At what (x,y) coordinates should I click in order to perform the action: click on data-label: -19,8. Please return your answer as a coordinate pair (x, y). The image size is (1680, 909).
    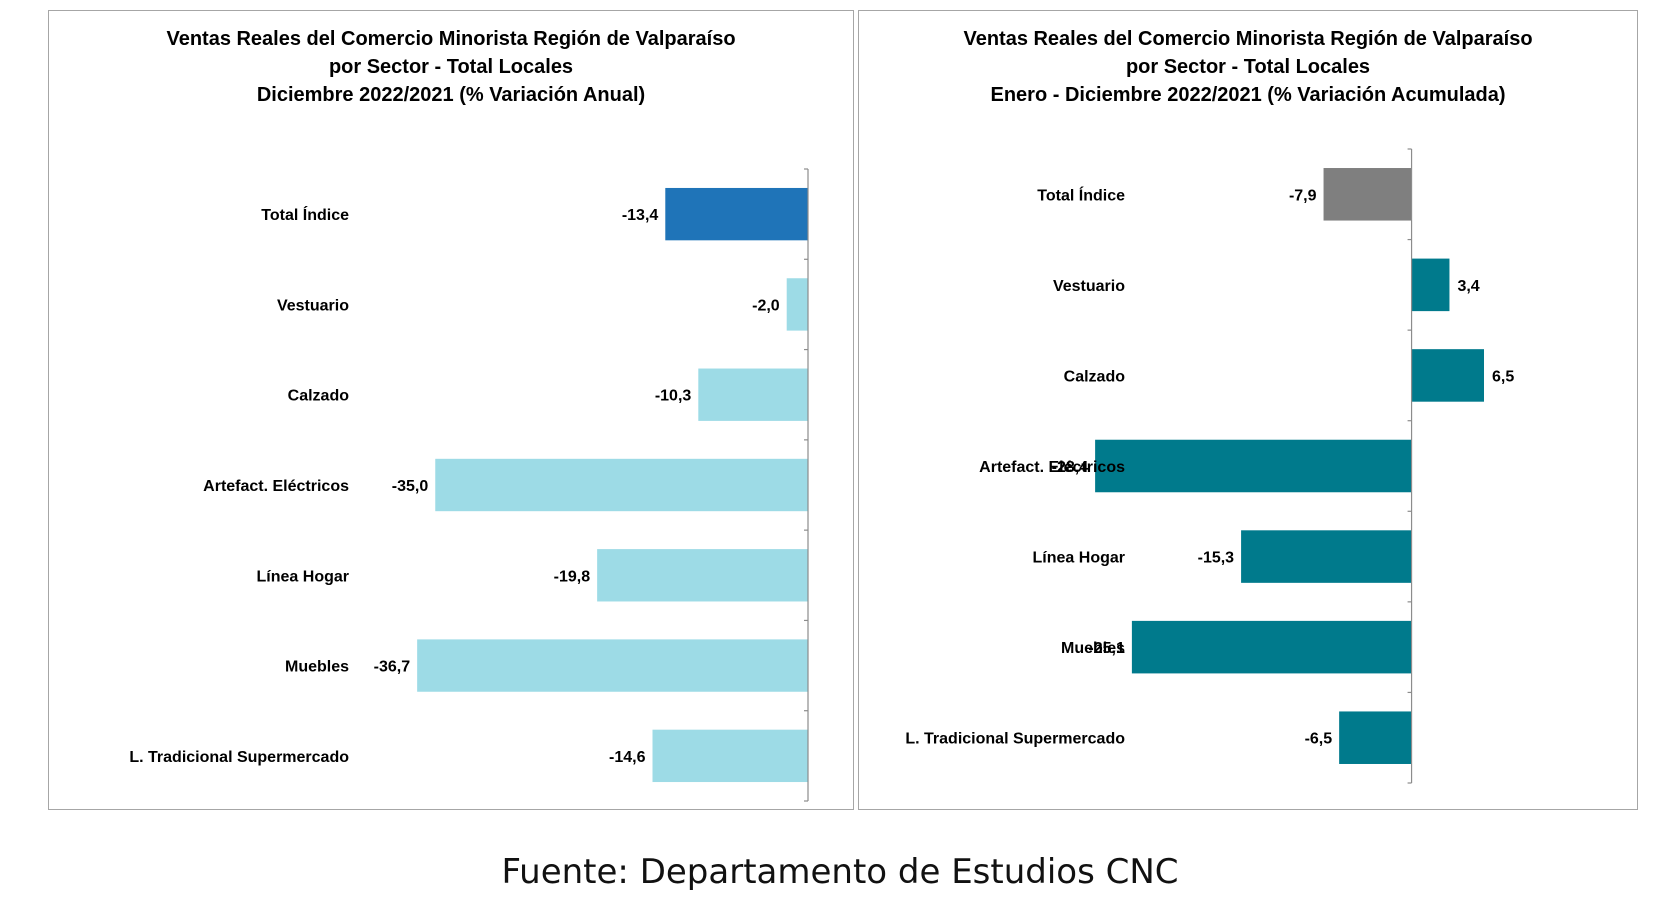
    Looking at the image, I should click on (572, 576).